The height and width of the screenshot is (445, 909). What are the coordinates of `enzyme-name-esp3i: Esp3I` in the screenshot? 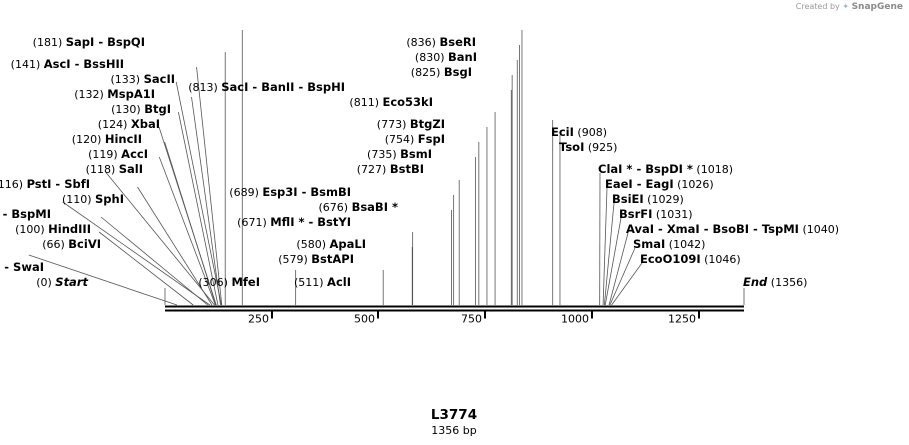 It's located at (279, 192).